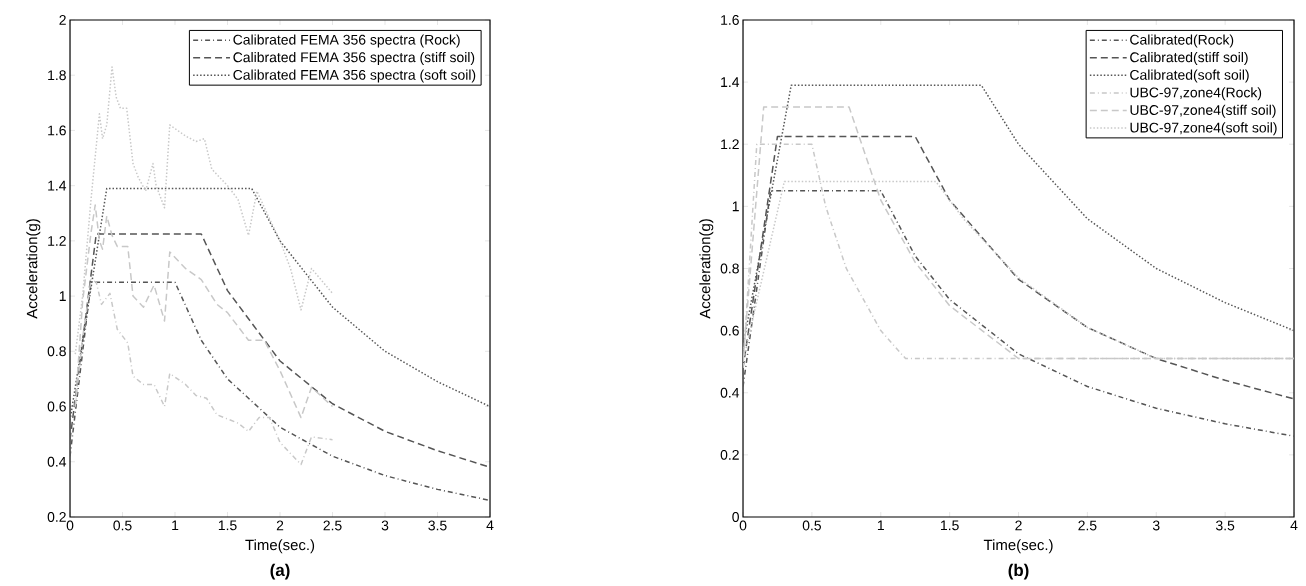  I want to click on y-tick-label: 2, so click(62, 20).